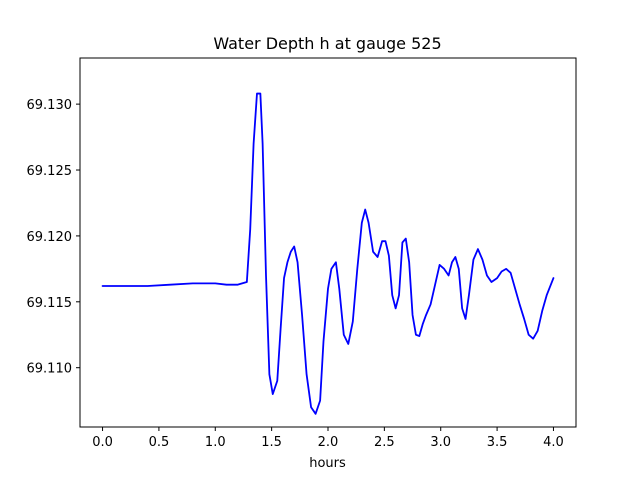 Image resolution: width=640 pixels, height=480 pixels. I want to click on x-tick-label: 4.0, so click(553, 442).